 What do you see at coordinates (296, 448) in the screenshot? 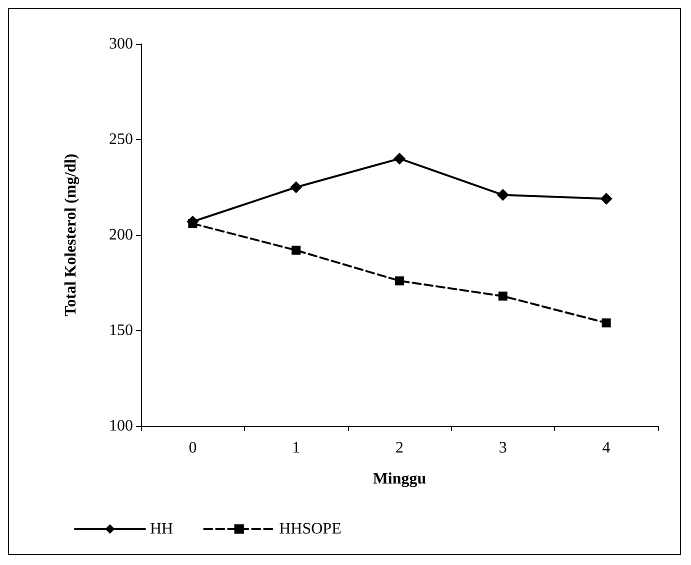
I see `x-tick-label: 1` at bounding box center [296, 448].